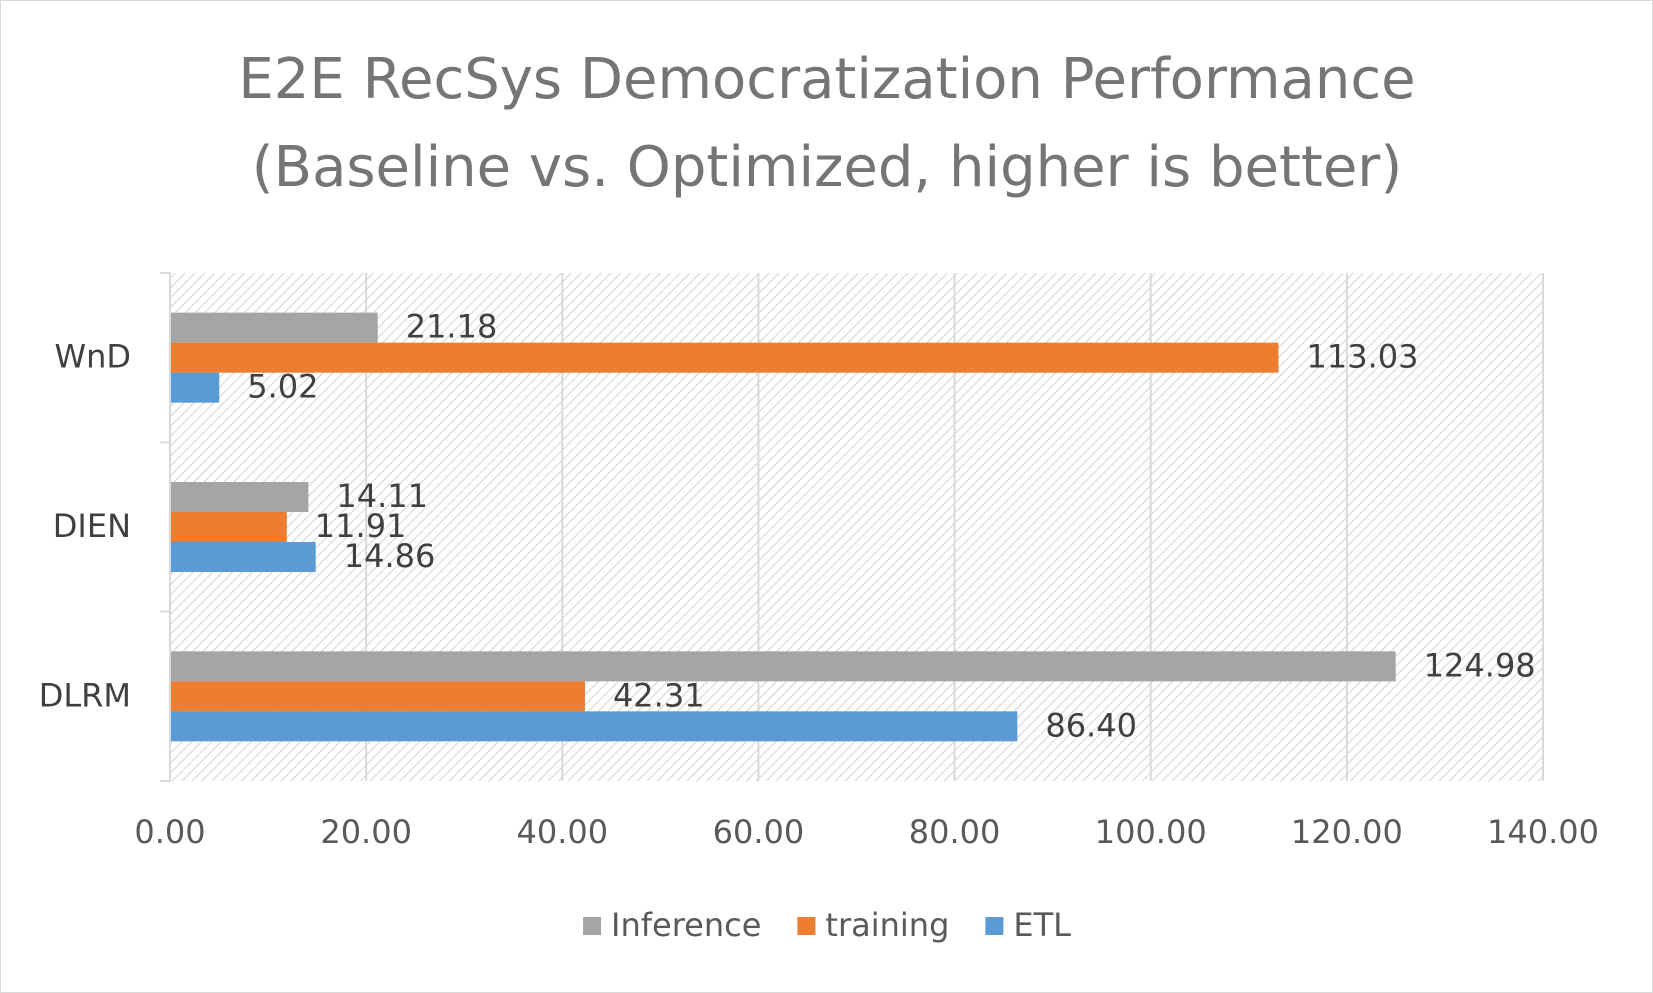 Image resolution: width=1653 pixels, height=993 pixels. Describe the element at coordinates (229, 527) in the screenshot. I see `bar-training-dien` at that location.